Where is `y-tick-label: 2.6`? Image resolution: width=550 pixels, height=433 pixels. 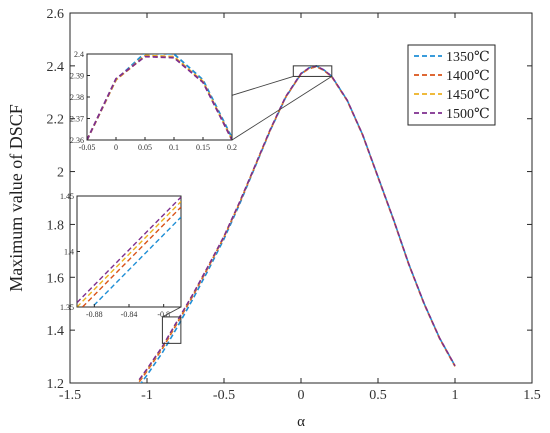
y-tick-label: 2.6 is located at coordinates (56, 14).